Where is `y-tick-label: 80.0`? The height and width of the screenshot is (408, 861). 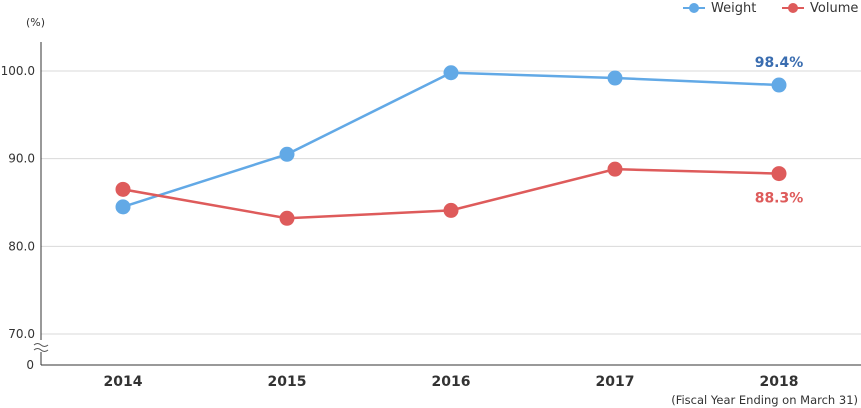 y-tick-label: 80.0 is located at coordinates (21, 246).